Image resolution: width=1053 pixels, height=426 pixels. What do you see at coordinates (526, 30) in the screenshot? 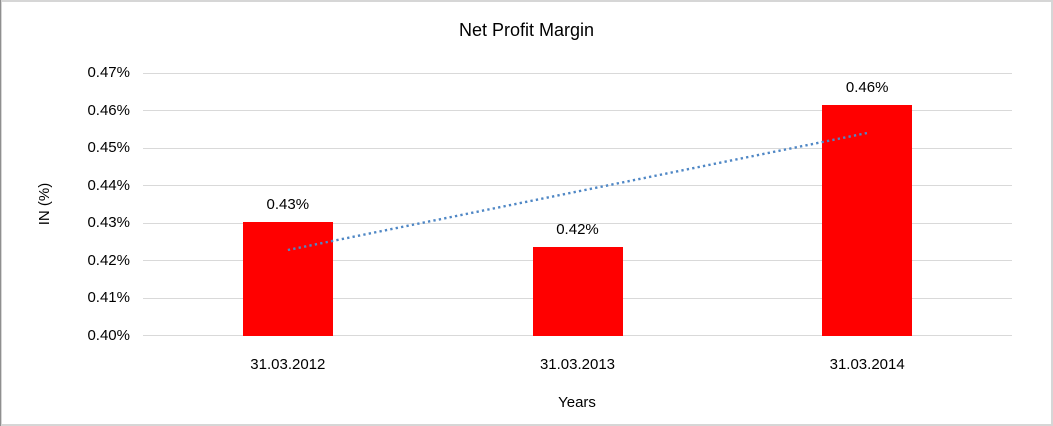
I see `chart-title: Net Profit Margin` at bounding box center [526, 30].